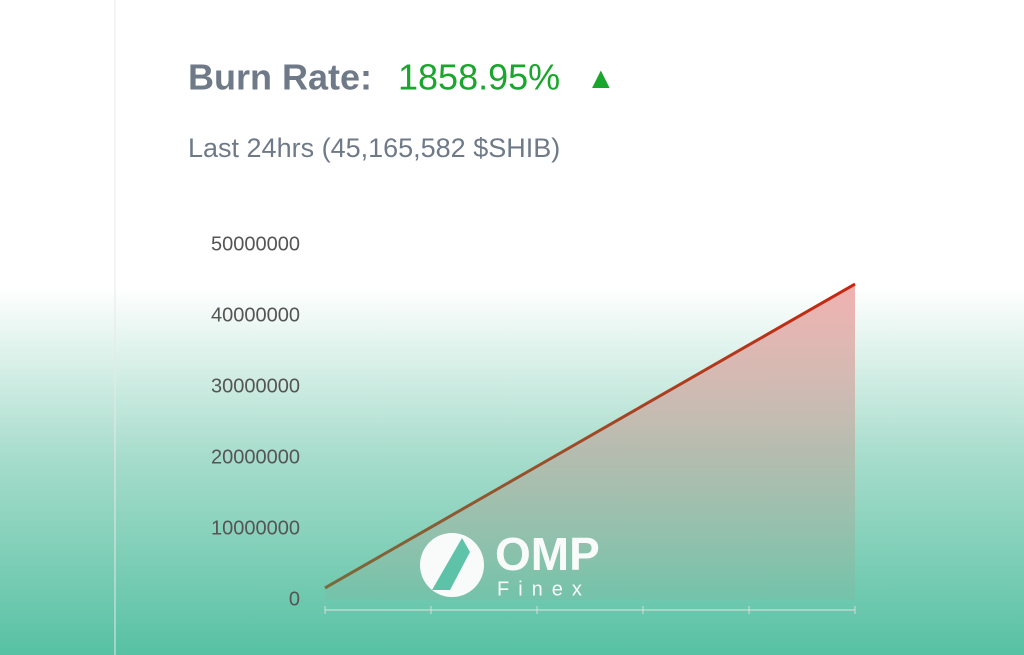 This screenshot has width=1024, height=655. I want to click on y-tick-label: 20000000, so click(255, 457).